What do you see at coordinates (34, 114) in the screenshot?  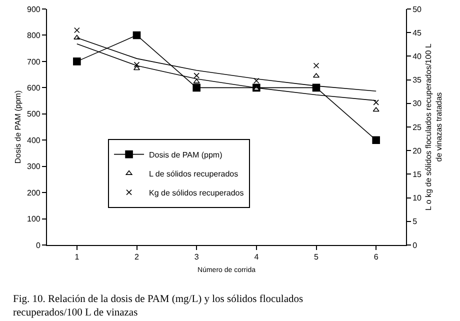 I see `y-tick-label: 500` at bounding box center [34, 114].